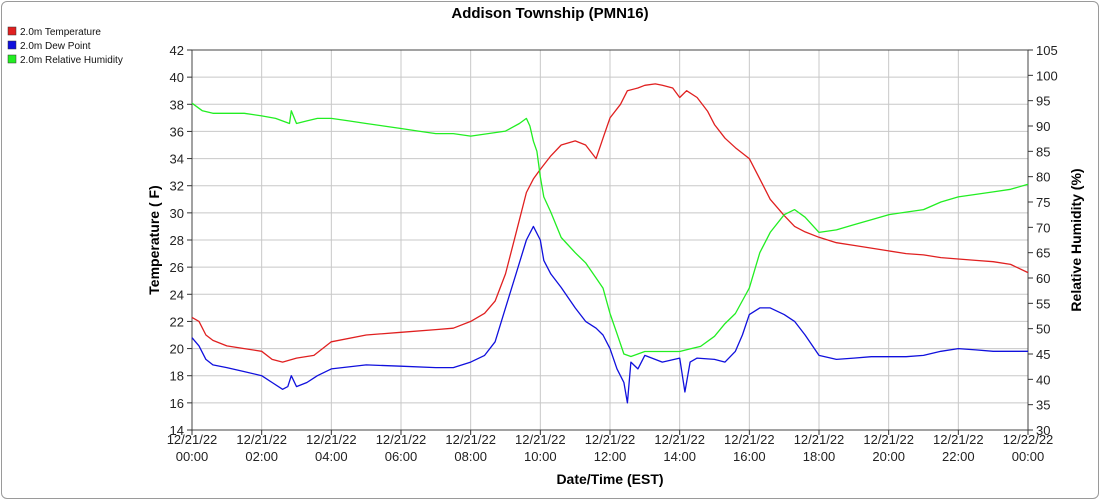  I want to click on y-axis-left: 14 16 18 20 22 24 26 28 30 32 34 36 38 40 42, so click(181, 240).